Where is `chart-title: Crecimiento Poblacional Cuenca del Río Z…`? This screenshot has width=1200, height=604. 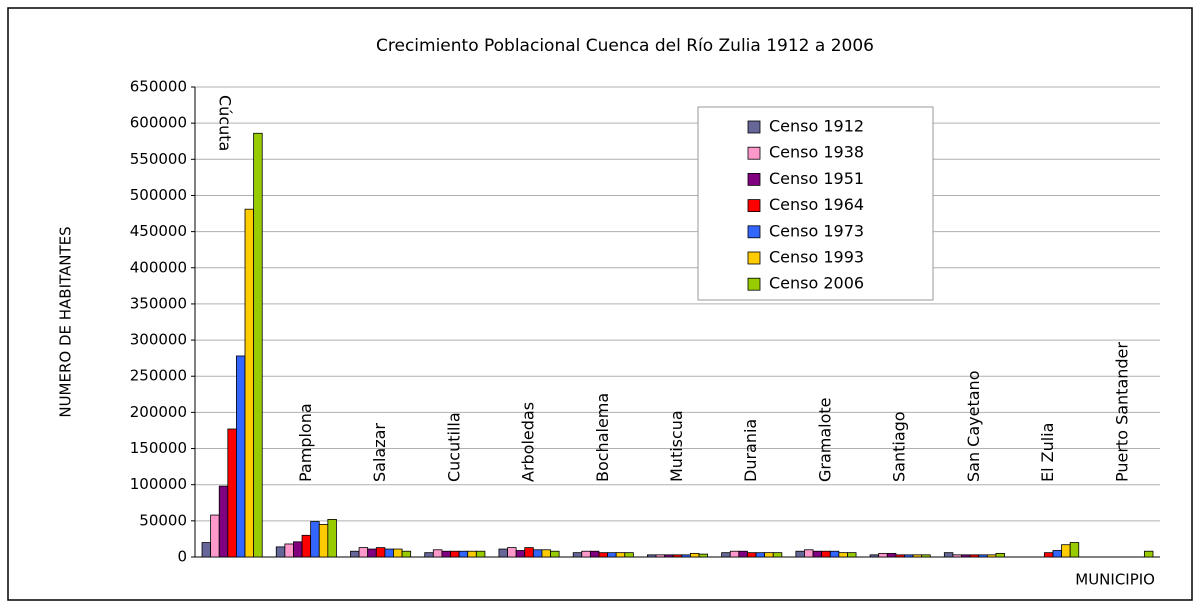
chart-title: Crecimiento Poblacional Cuenca del Río Z… is located at coordinates (625, 46).